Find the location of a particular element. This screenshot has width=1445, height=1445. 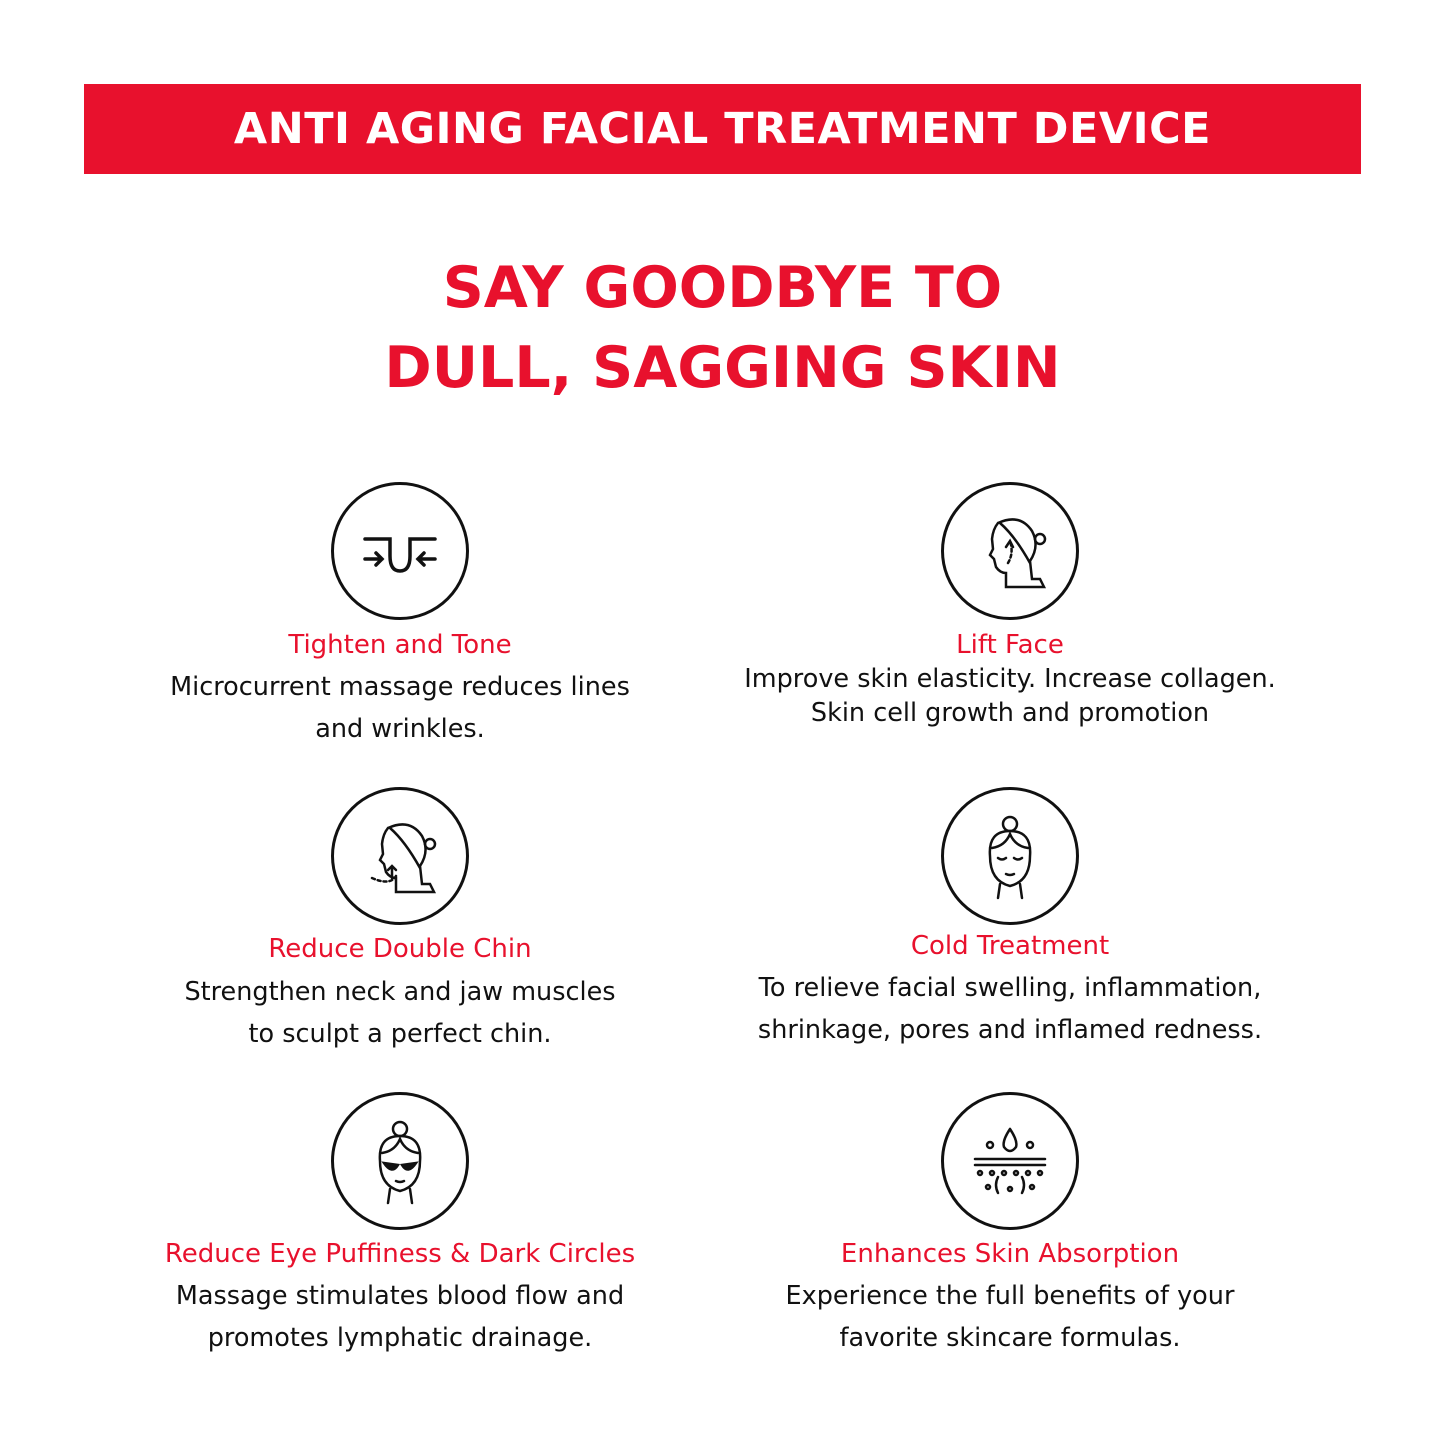

feature-title: Tighten and Tone is located at coordinates (400, 645).